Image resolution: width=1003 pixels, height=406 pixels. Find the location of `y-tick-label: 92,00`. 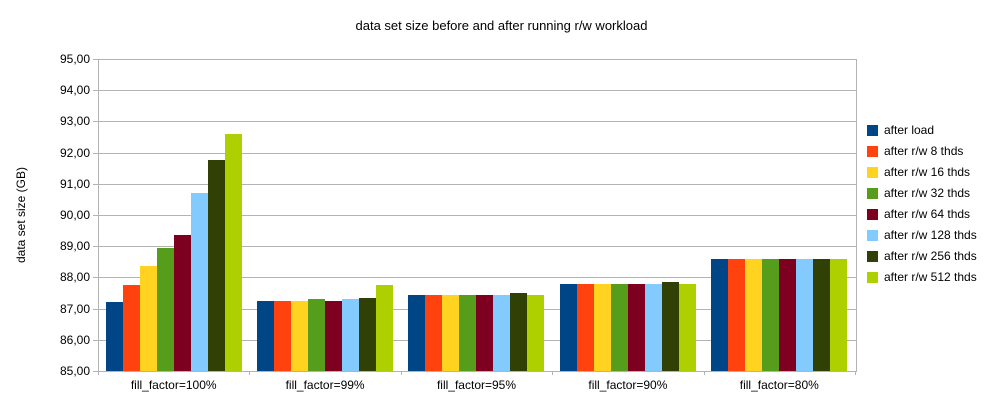

y-tick-label: 92,00 is located at coordinates (74, 152).